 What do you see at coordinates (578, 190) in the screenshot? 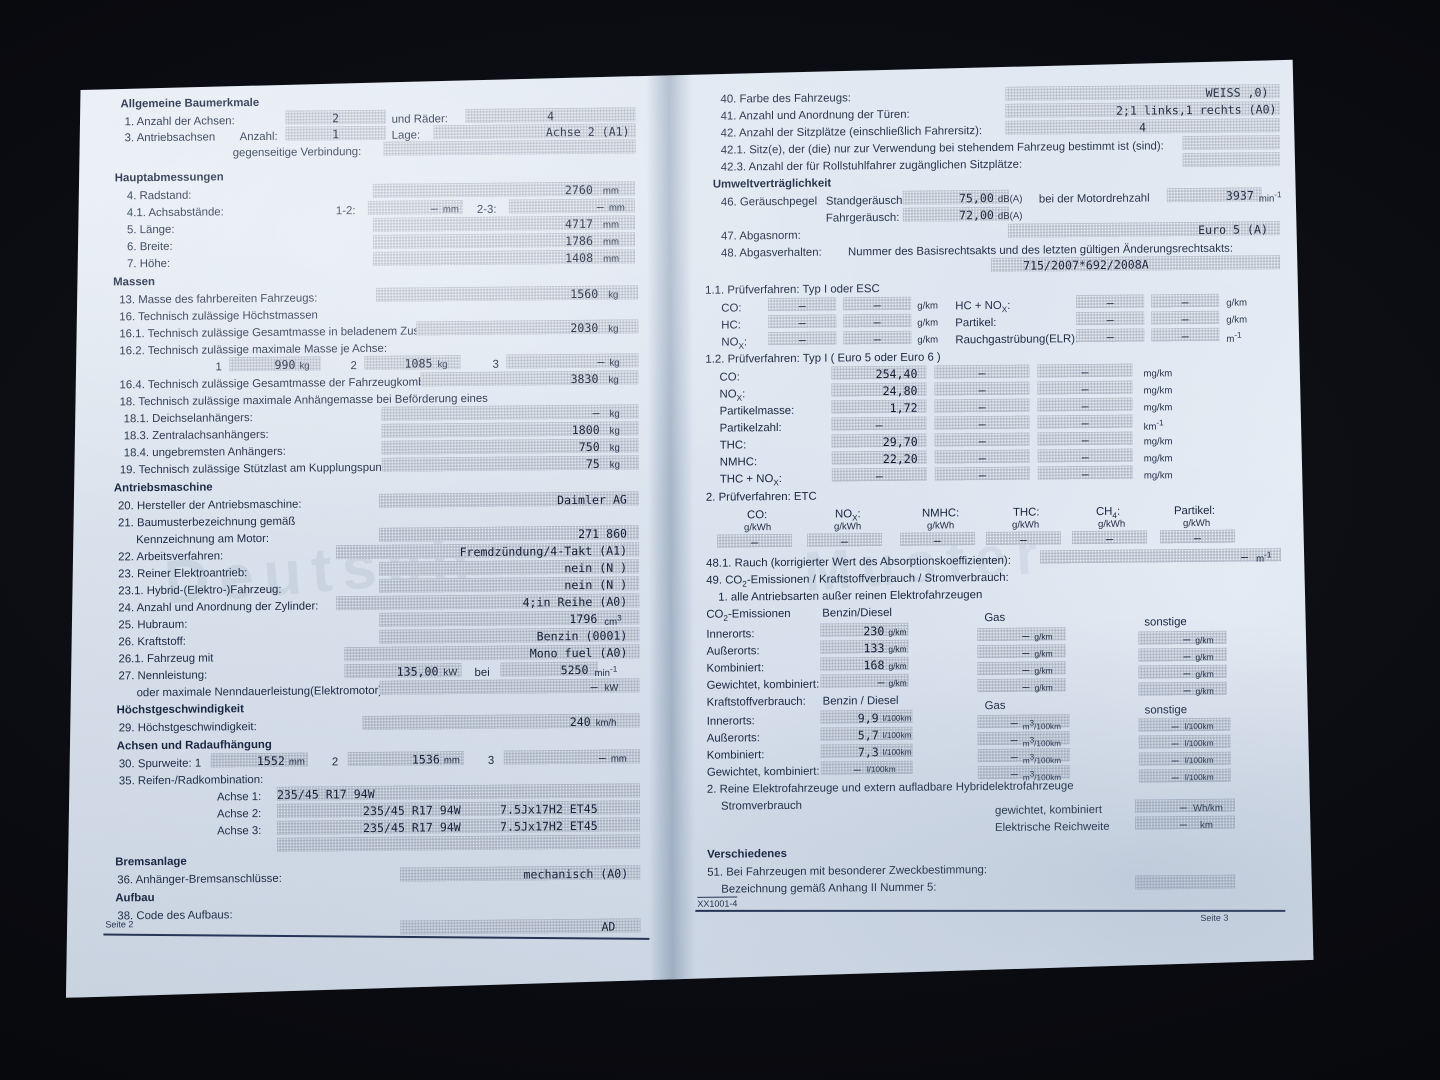
I see `value-radstand: 2760` at bounding box center [578, 190].